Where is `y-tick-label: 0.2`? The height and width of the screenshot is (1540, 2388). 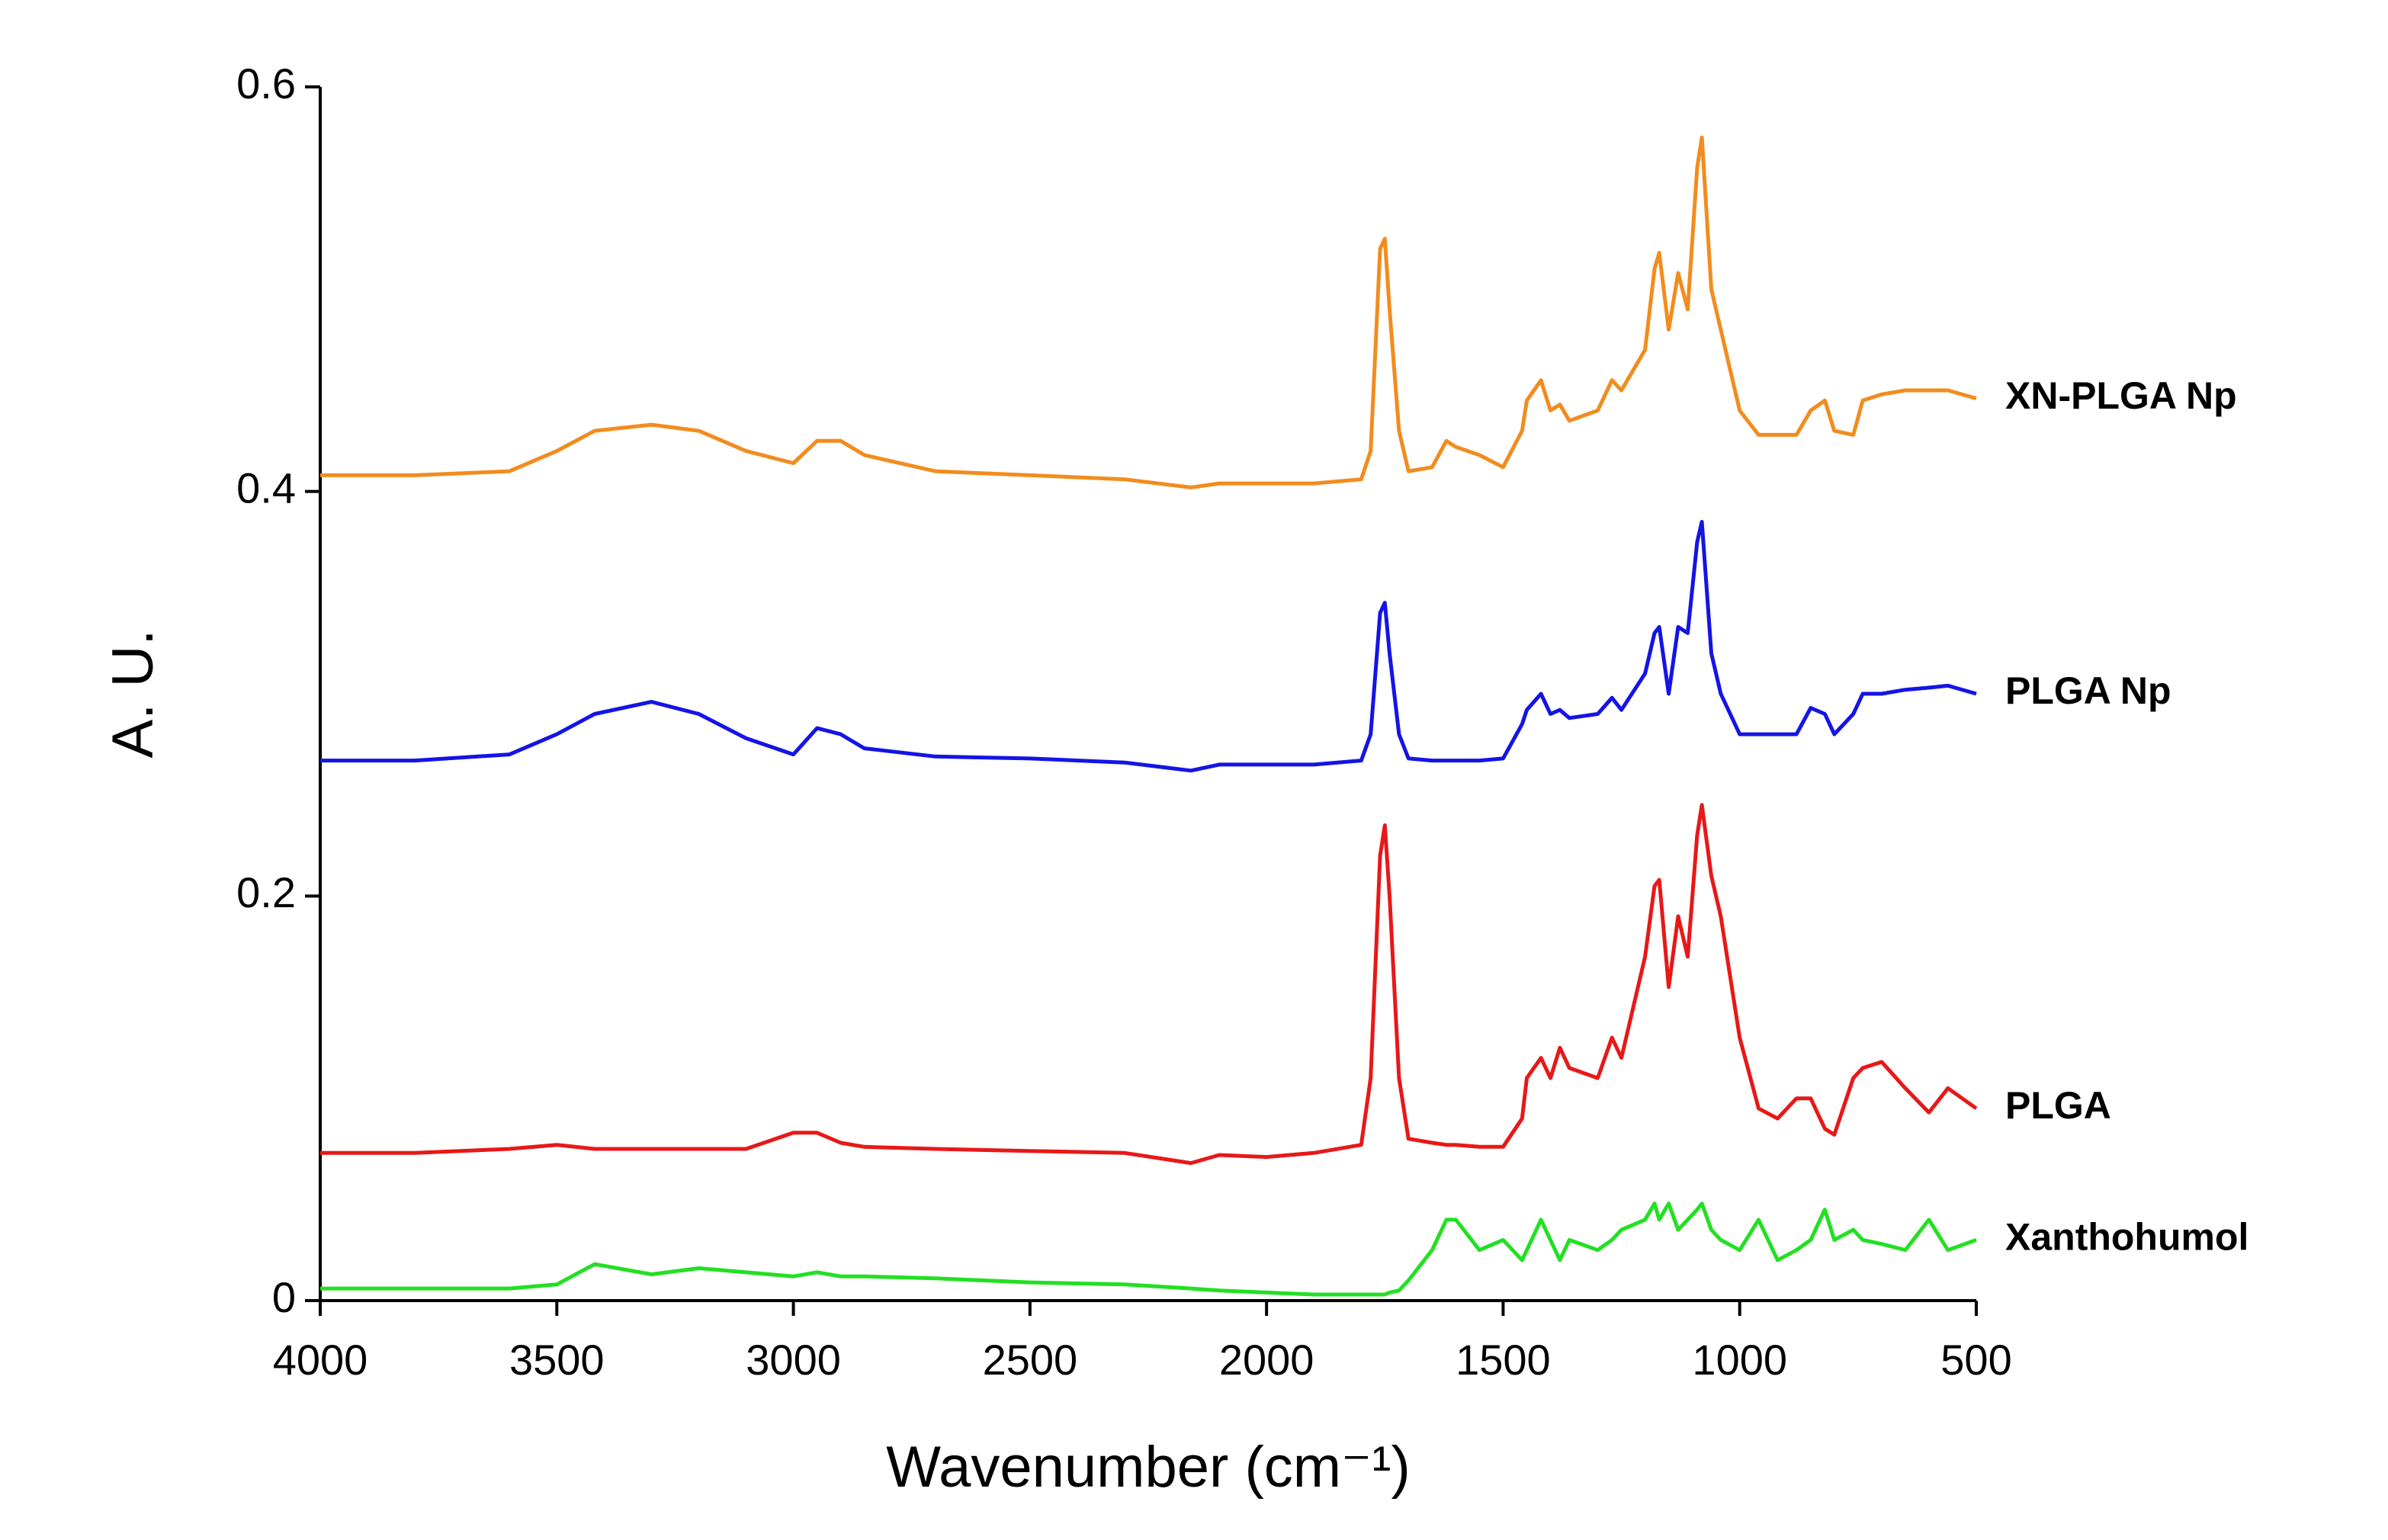
y-tick-label: 0.2 is located at coordinates (266, 892).